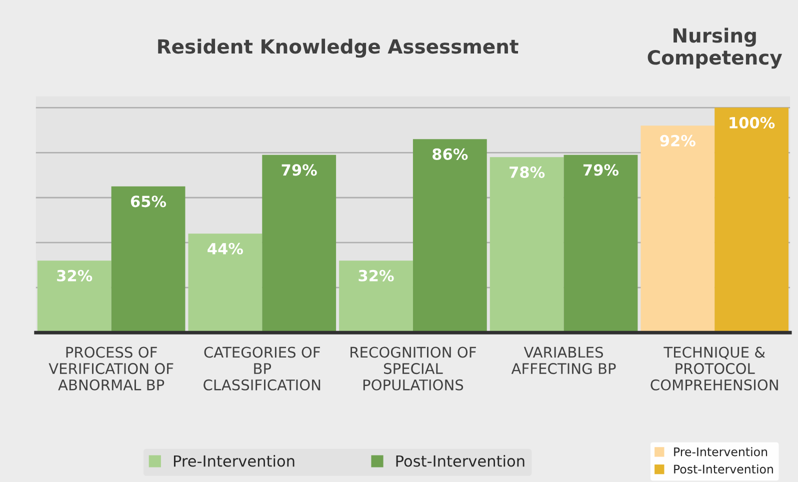 This screenshot has width=798, height=482. What do you see at coordinates (678, 140) in the screenshot?
I see `data-label: 92%` at bounding box center [678, 140].